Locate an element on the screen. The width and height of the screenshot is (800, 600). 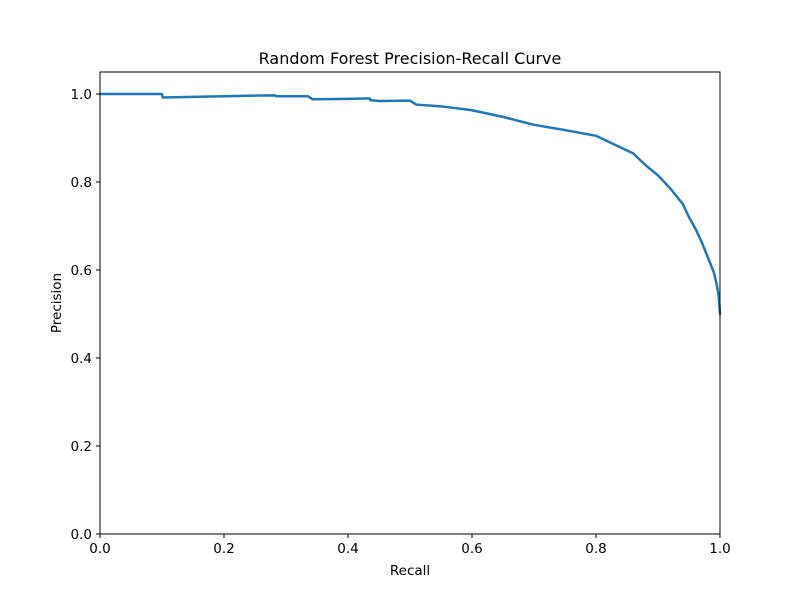
x-axis-ticks: 0.0 0.2 0.4 0.6 0.8 1.0 is located at coordinates (410, 545).